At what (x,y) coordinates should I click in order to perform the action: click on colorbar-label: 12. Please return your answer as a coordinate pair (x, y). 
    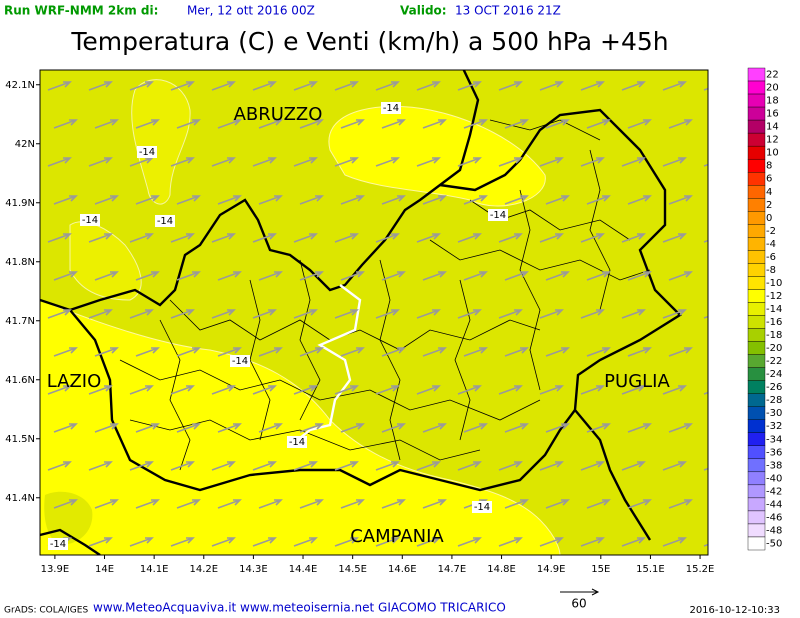
    Looking at the image, I should click on (772, 140).